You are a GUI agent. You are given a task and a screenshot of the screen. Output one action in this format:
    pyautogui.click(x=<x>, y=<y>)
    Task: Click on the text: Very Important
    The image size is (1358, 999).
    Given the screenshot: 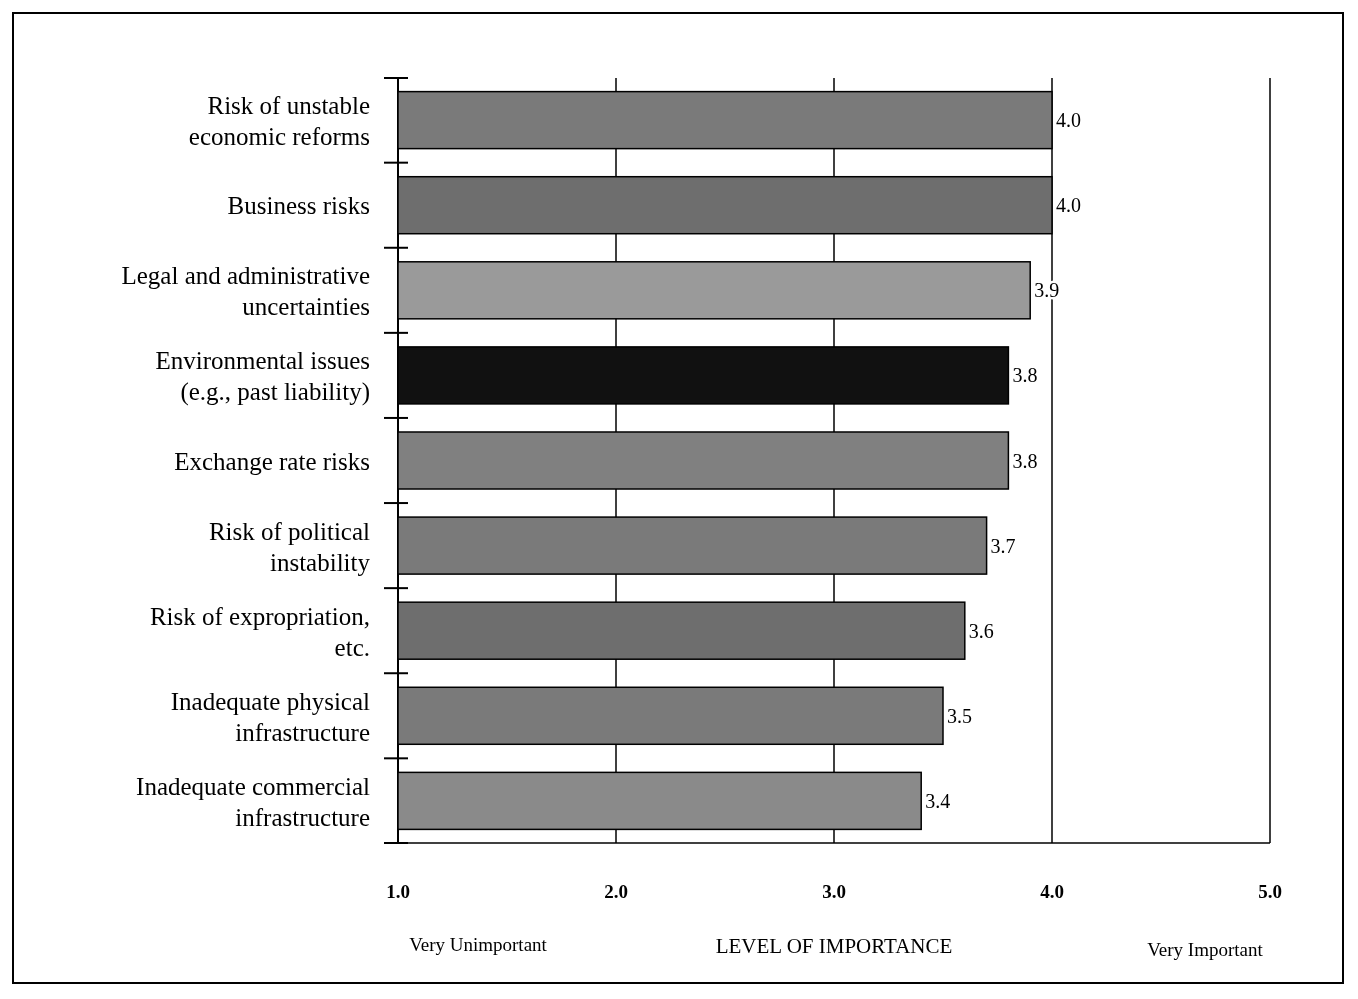 What is the action you would take?
    pyautogui.click(x=1205, y=949)
    